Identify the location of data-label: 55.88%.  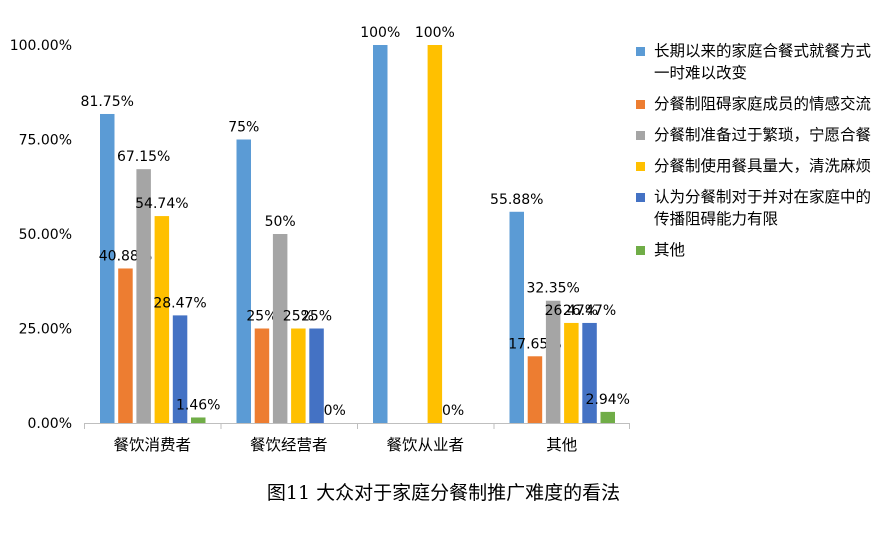
(516, 200).